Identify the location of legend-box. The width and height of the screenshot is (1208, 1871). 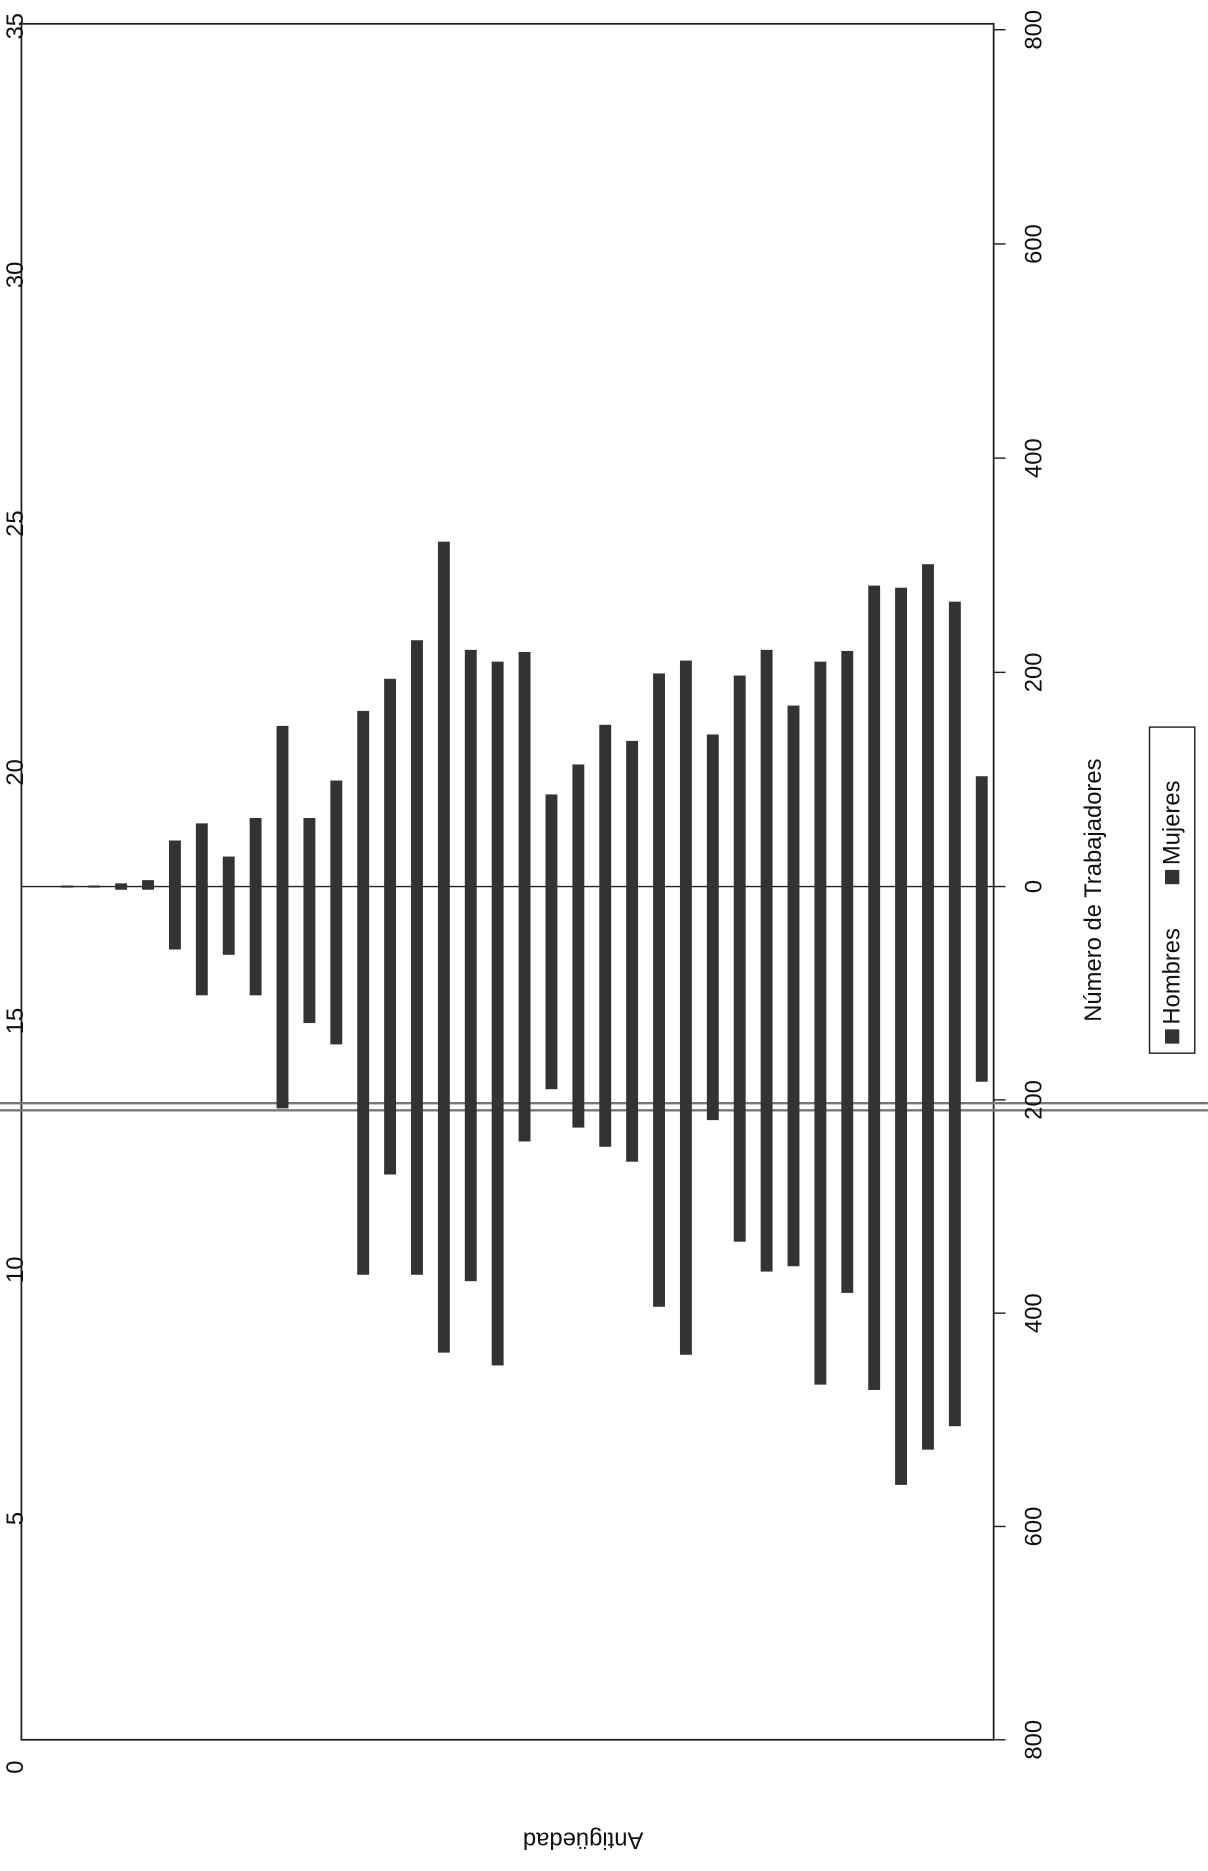
(1172, 890).